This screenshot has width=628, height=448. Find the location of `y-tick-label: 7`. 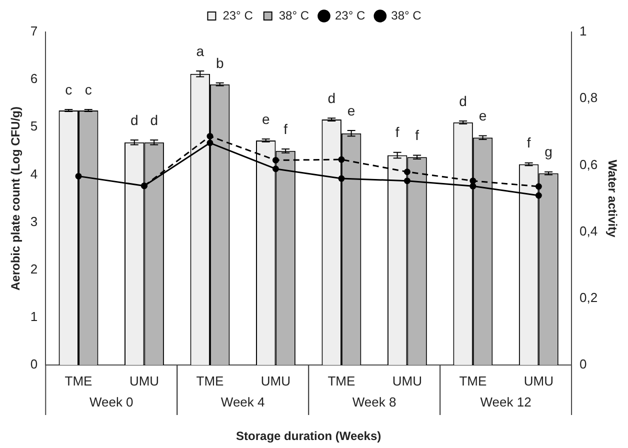

y-tick-label: 7 is located at coordinates (34, 31).